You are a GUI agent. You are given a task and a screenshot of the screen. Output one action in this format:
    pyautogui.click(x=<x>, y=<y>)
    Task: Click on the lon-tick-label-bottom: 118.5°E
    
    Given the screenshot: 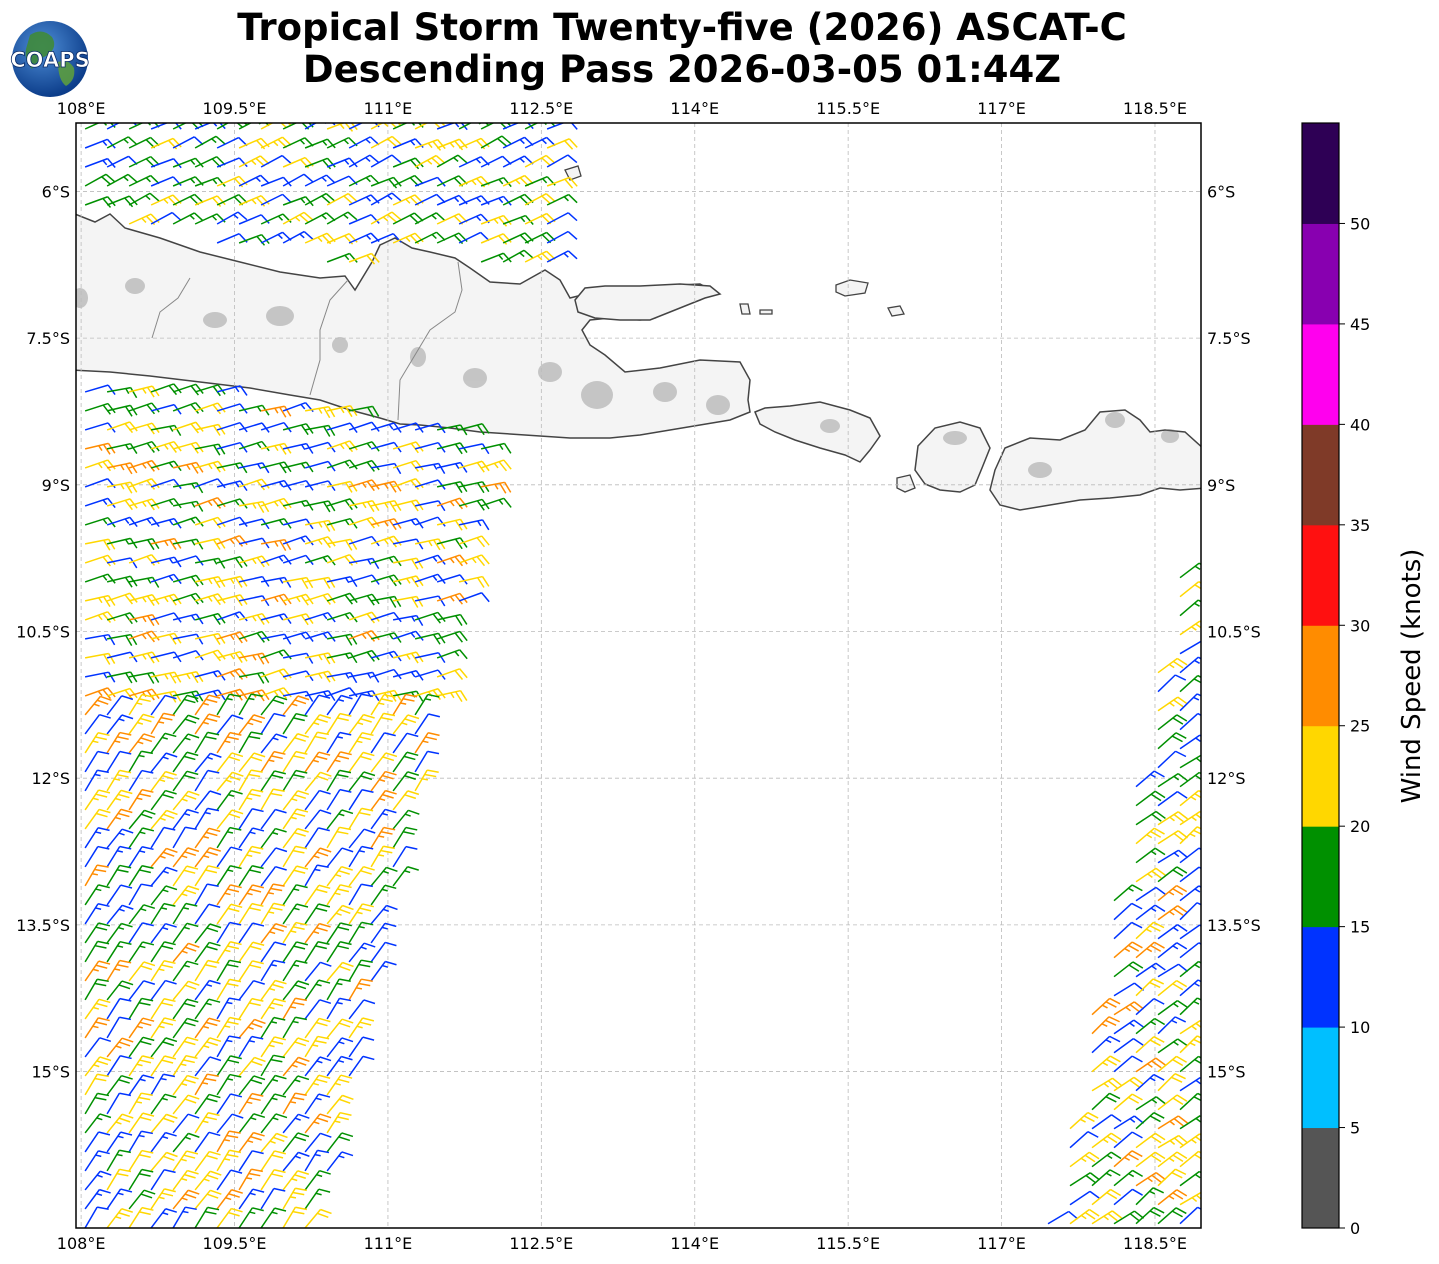 What is the action you would take?
    pyautogui.click(x=1155, y=1243)
    